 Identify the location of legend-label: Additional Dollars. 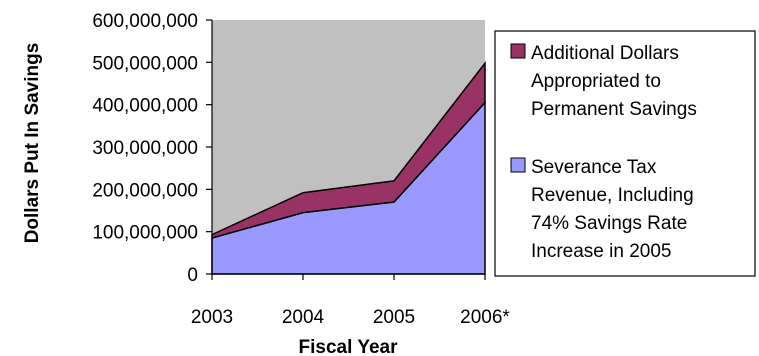
(605, 53).